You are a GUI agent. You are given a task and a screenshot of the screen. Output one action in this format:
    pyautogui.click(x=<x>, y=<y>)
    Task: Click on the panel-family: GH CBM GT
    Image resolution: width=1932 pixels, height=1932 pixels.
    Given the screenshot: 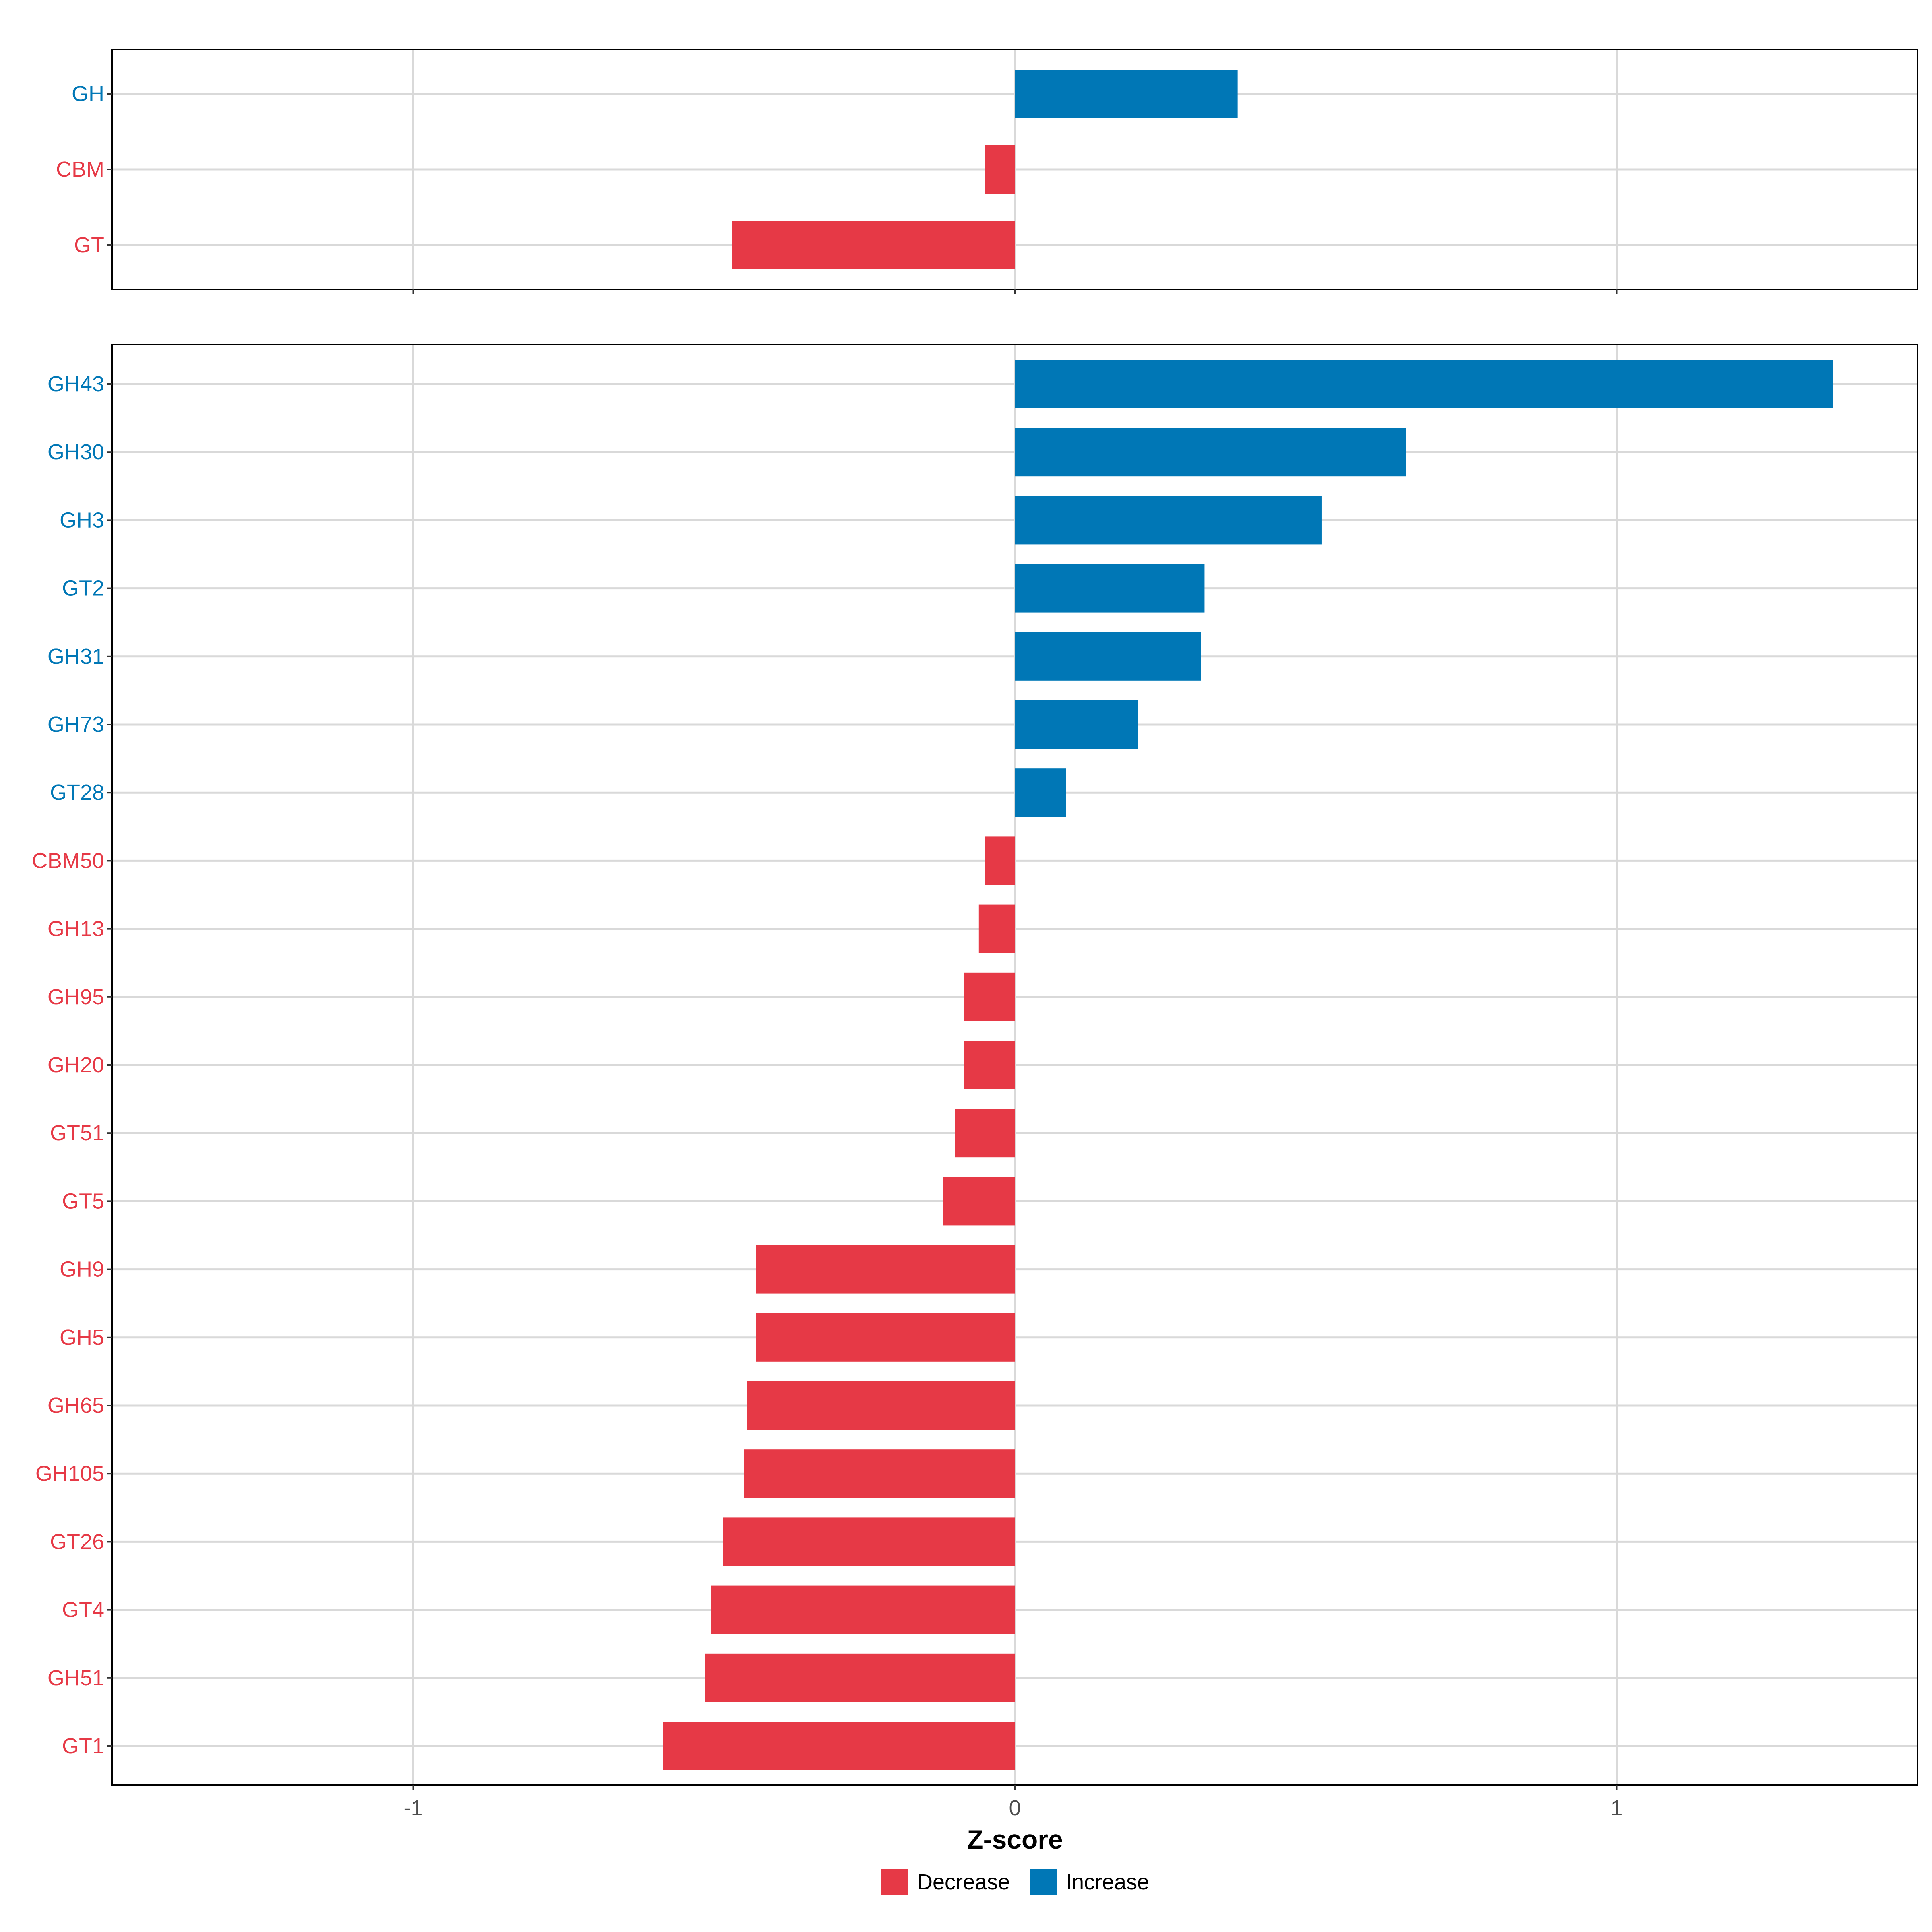 What is the action you would take?
    pyautogui.click(x=987, y=171)
    